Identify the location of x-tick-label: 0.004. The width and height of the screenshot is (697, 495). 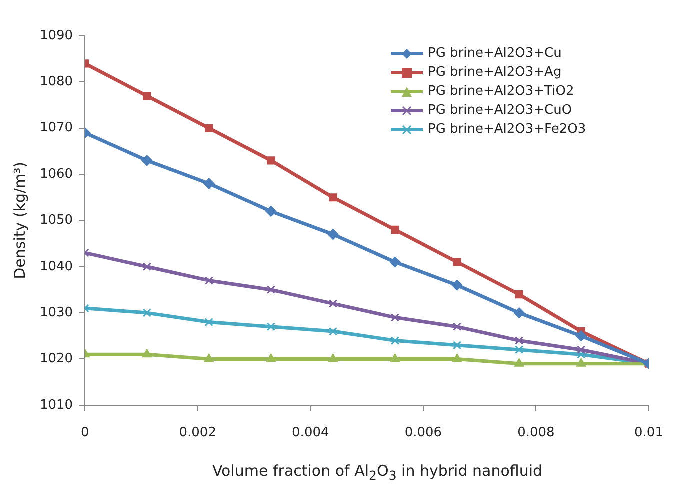
(311, 433).